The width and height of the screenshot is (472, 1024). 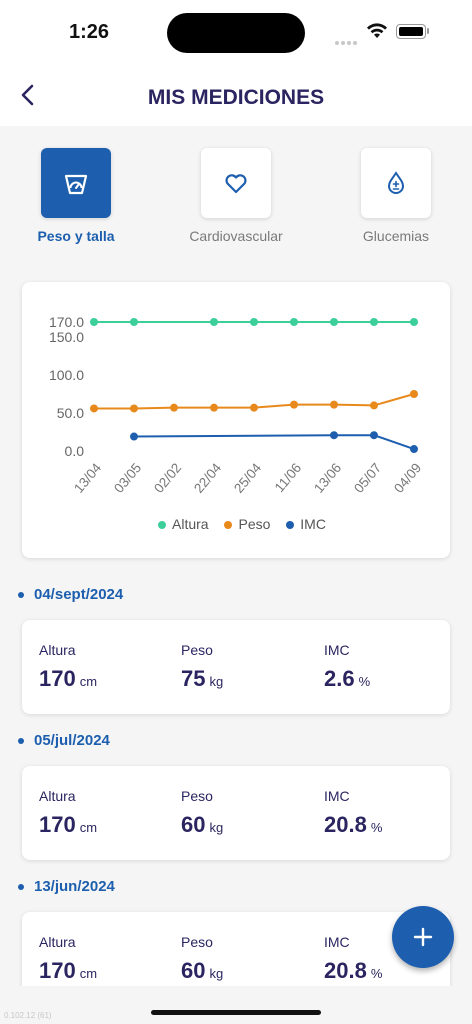 I want to click on tab-label-glucemias: Glucemias, so click(x=396, y=236).